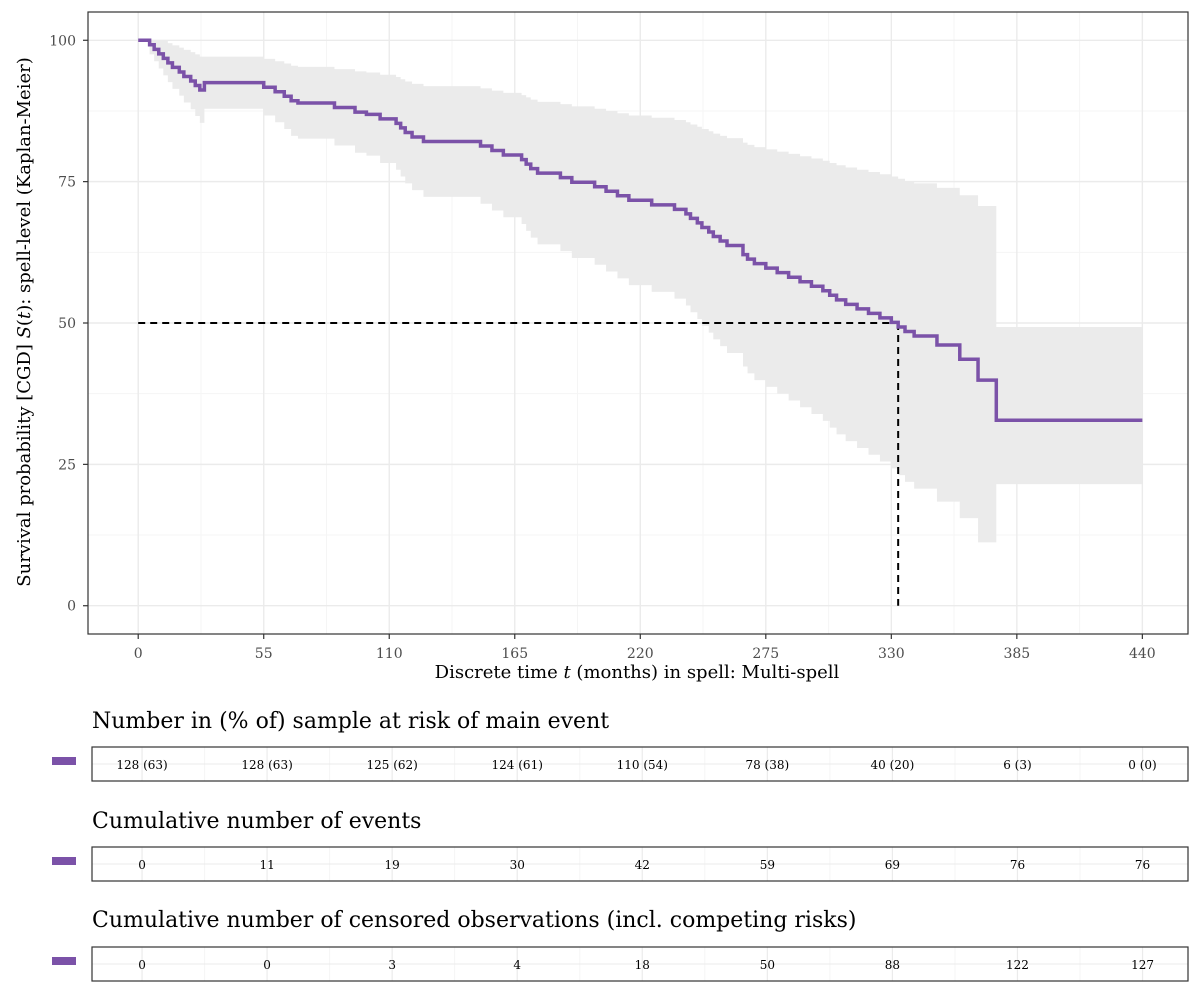 This screenshot has width=1200, height=1000. I want to click on risk-table-cell: 88, so click(892, 965).